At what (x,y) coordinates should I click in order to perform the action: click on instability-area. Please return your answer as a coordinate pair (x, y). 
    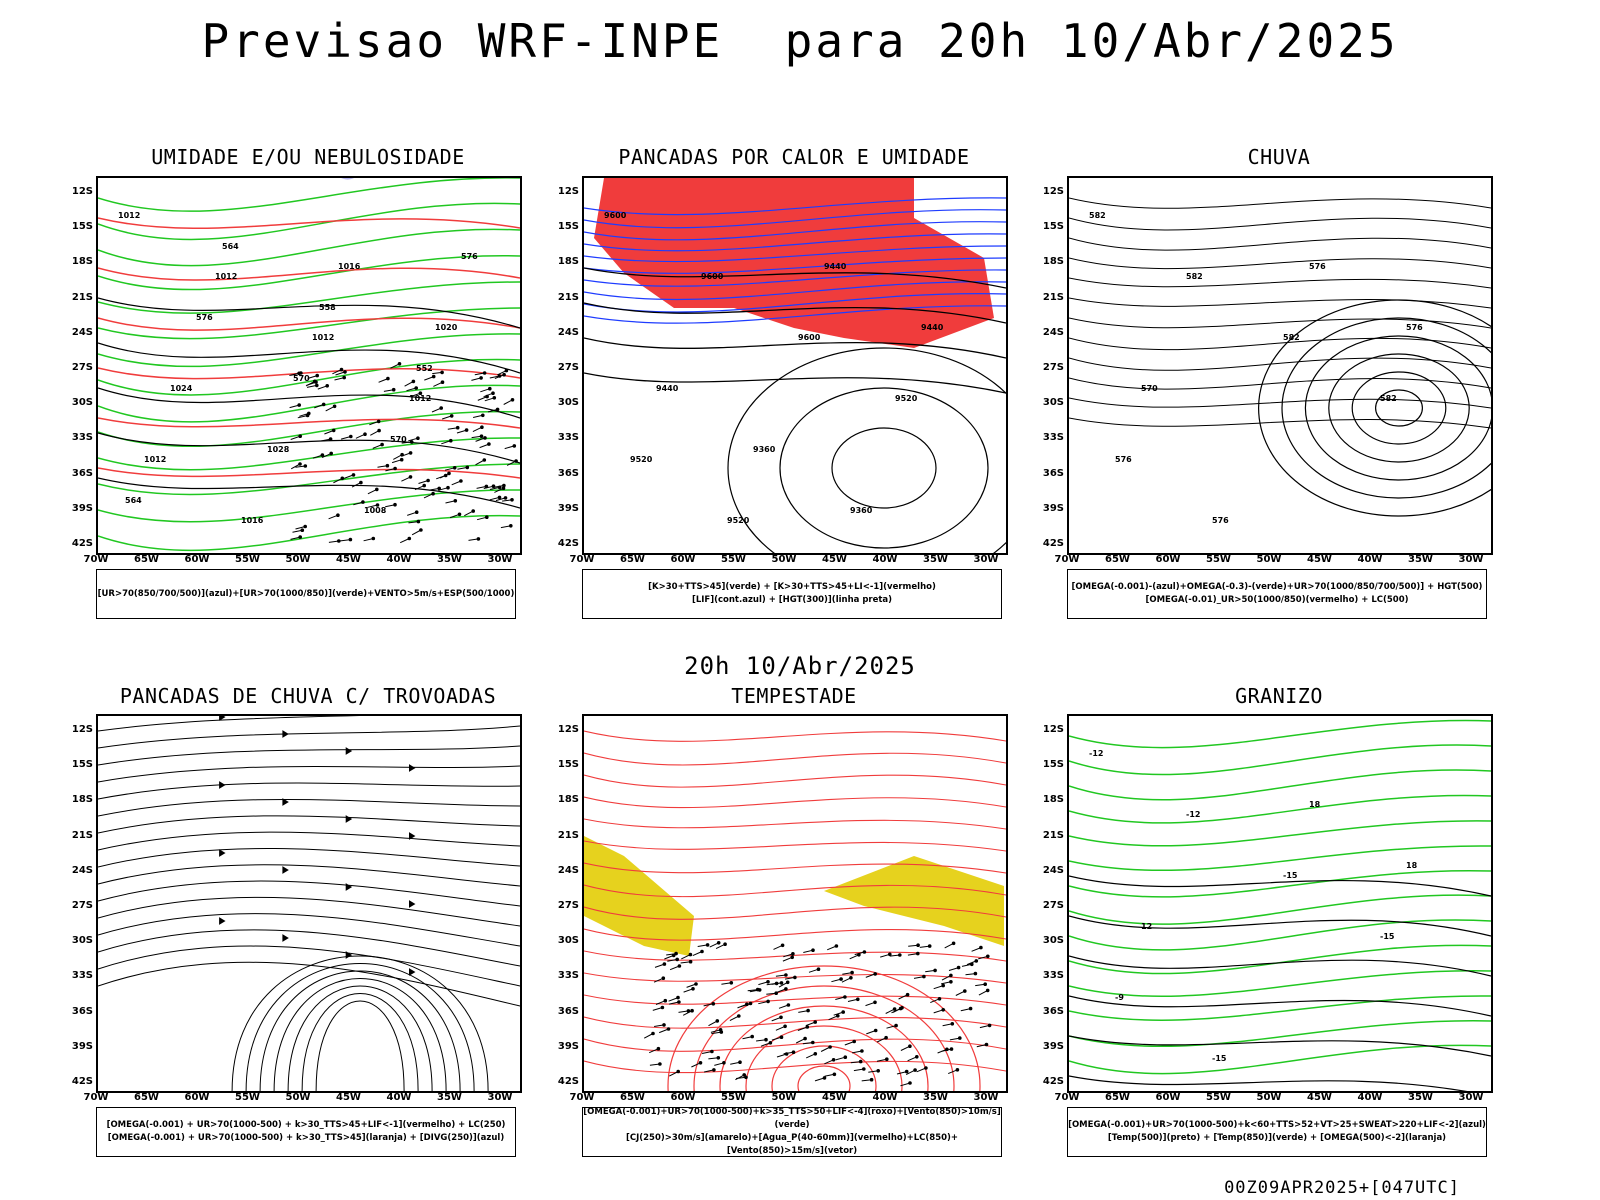
    Looking at the image, I should click on (794, 263).